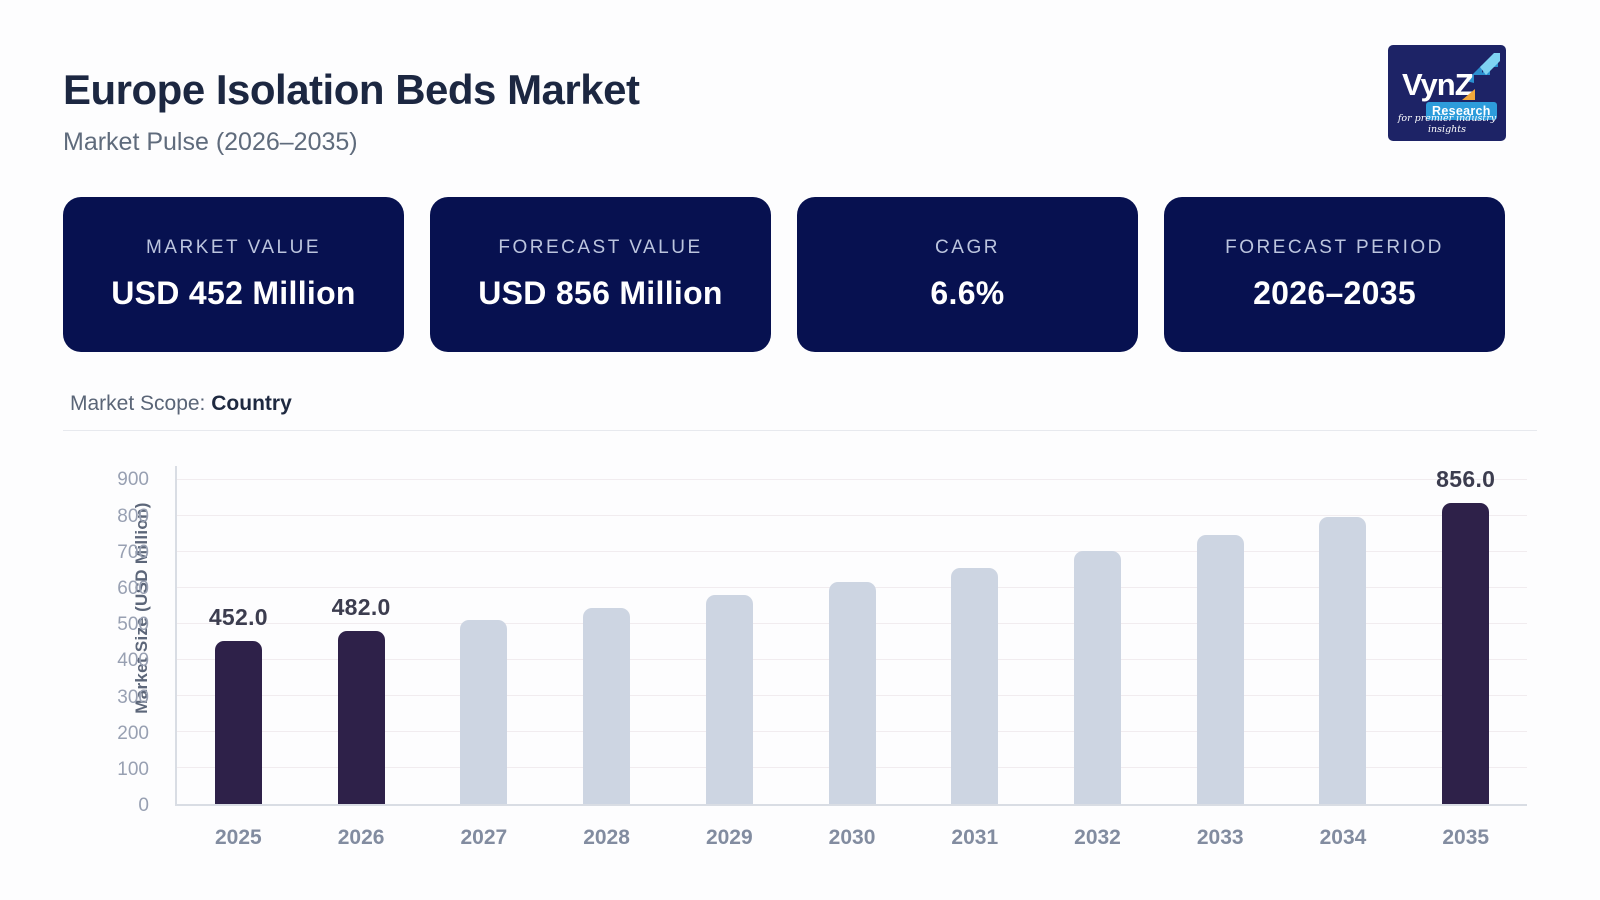 This screenshot has width=1600, height=900. I want to click on logo-orange-triangle, so click(1468, 94).